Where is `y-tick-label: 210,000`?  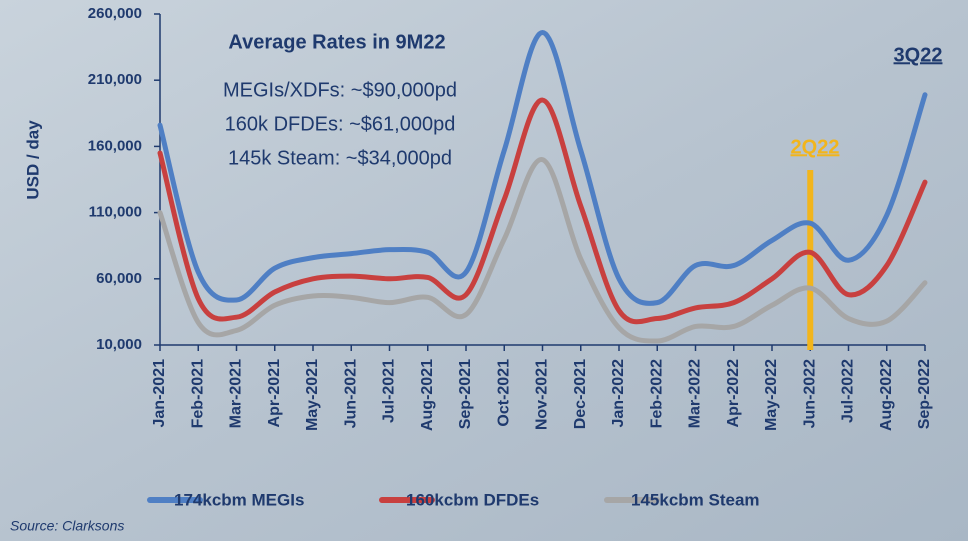
y-tick-label: 210,000 is located at coordinates (115, 79).